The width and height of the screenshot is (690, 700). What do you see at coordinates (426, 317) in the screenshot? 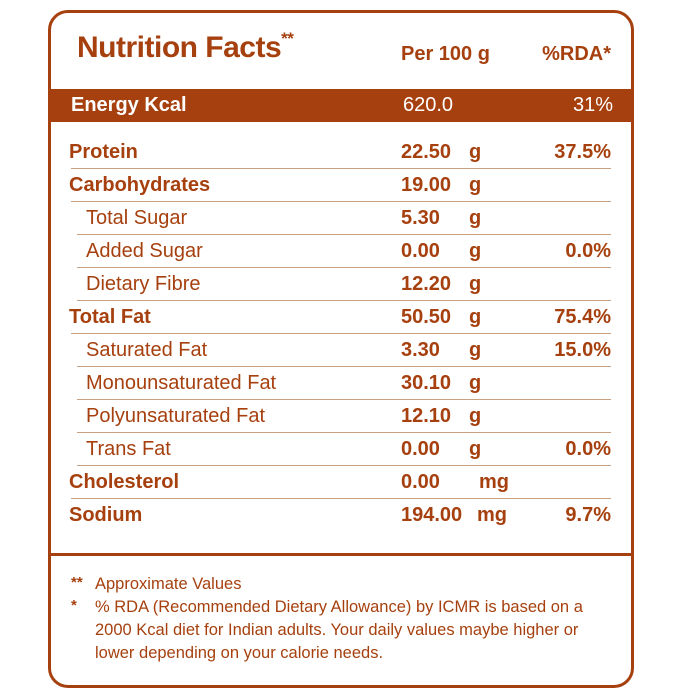
I see `nutrient-value: 50.50` at bounding box center [426, 317].